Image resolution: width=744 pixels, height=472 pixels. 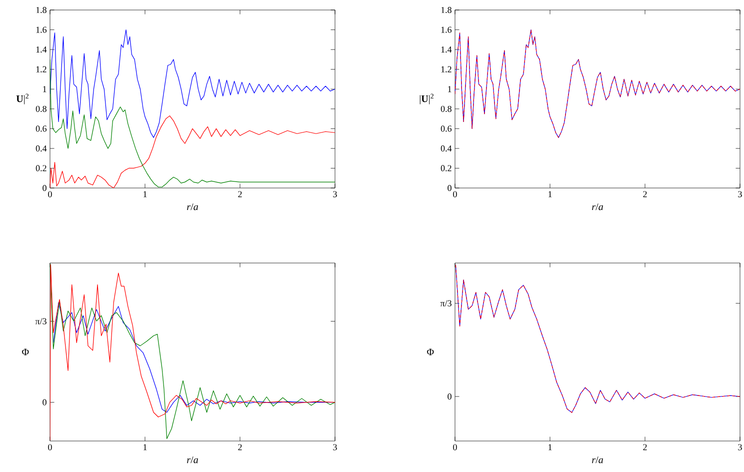 What do you see at coordinates (22, 99) in the screenshot?
I see `y-axis-title: U|$^{2}$` at bounding box center [22, 99].